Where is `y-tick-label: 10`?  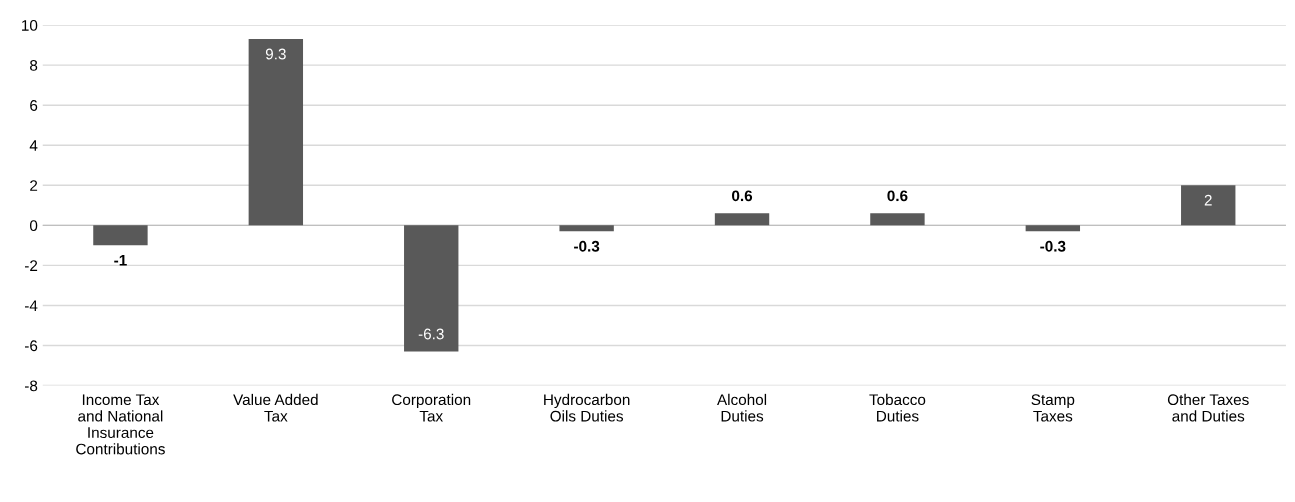 y-tick-label: 10 is located at coordinates (30, 25).